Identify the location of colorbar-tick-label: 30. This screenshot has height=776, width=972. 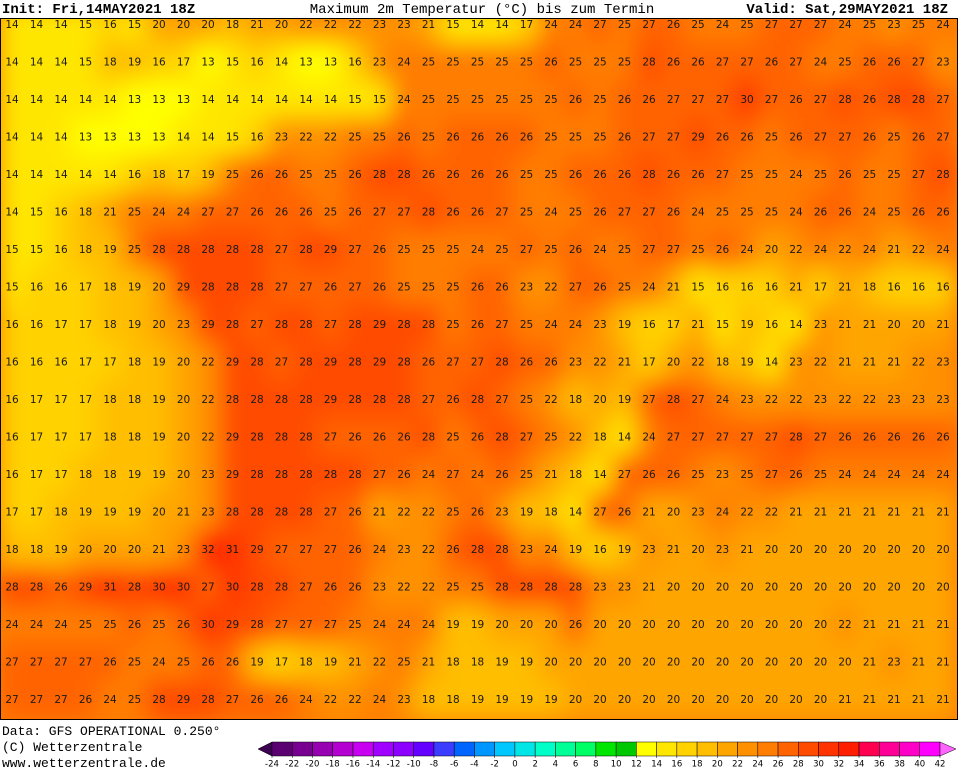
(818, 765).